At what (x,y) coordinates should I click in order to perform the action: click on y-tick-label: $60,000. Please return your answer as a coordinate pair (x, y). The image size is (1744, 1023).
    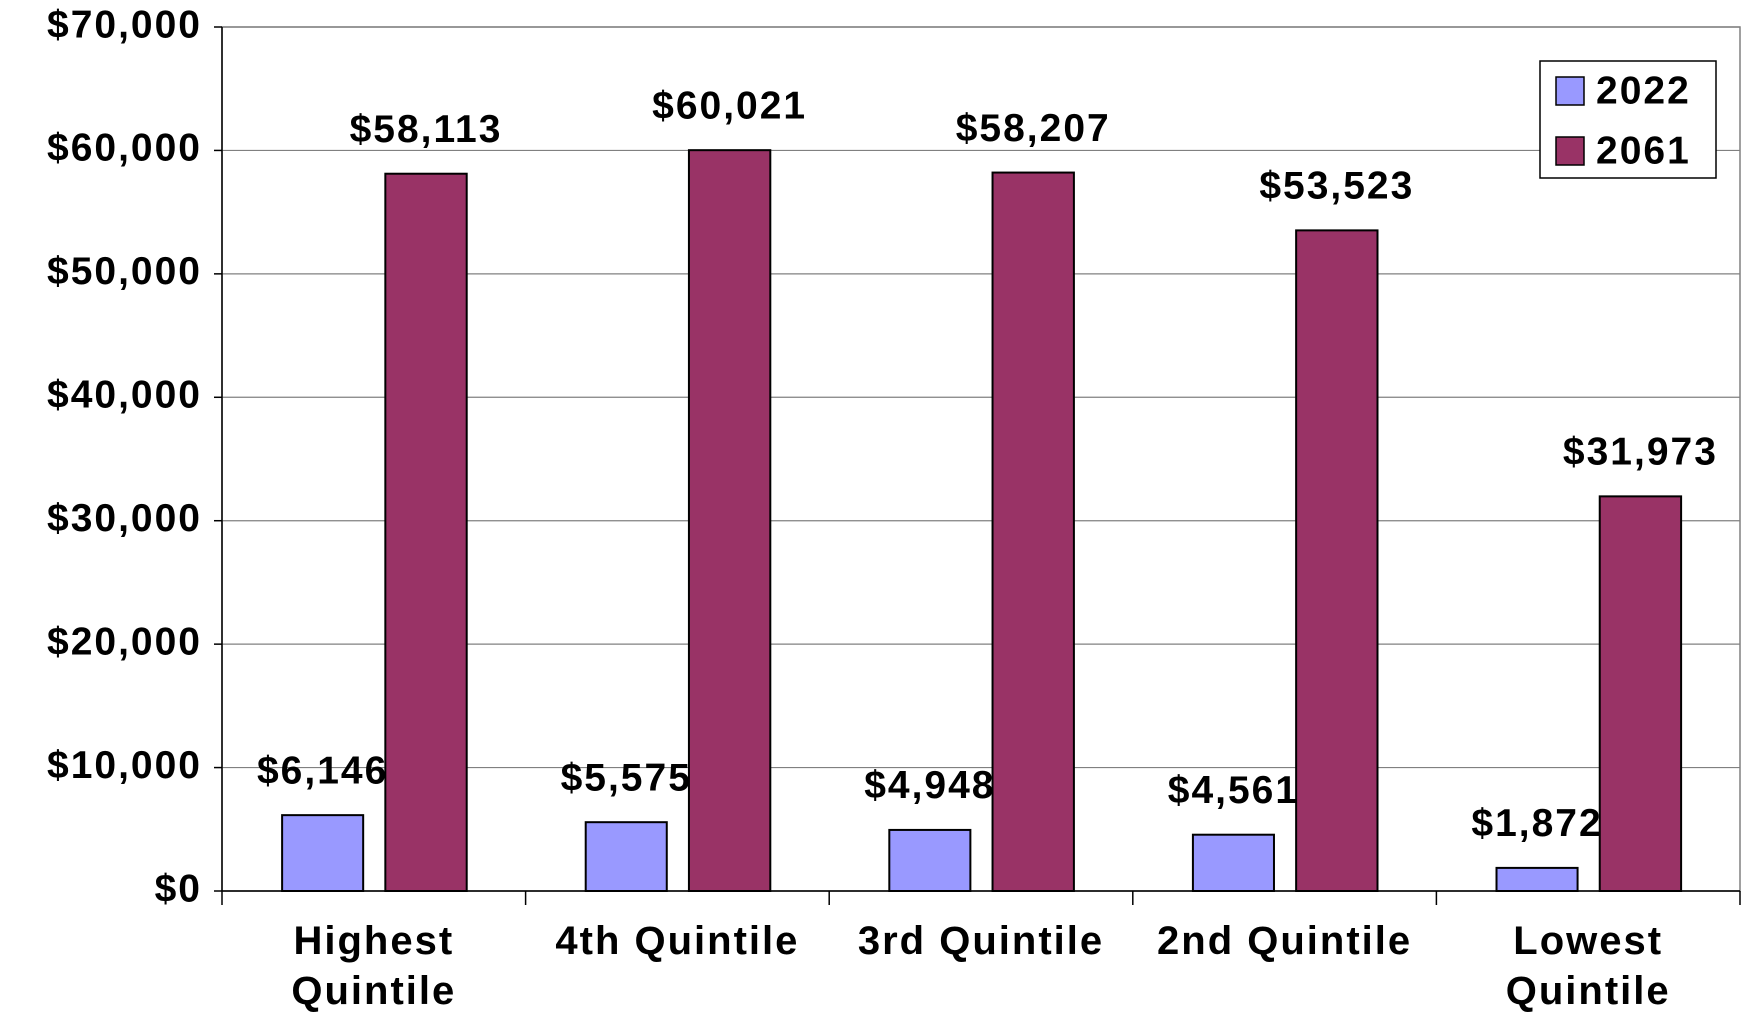
    Looking at the image, I should click on (124, 148).